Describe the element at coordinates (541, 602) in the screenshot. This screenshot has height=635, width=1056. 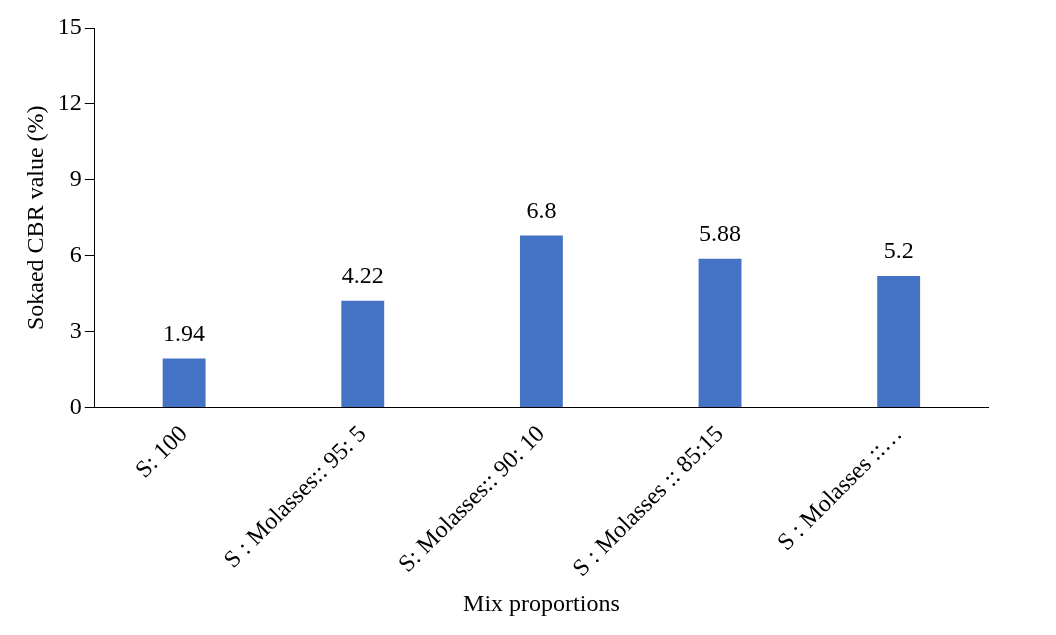
I see `x-axis-title: Mix proportions` at that location.